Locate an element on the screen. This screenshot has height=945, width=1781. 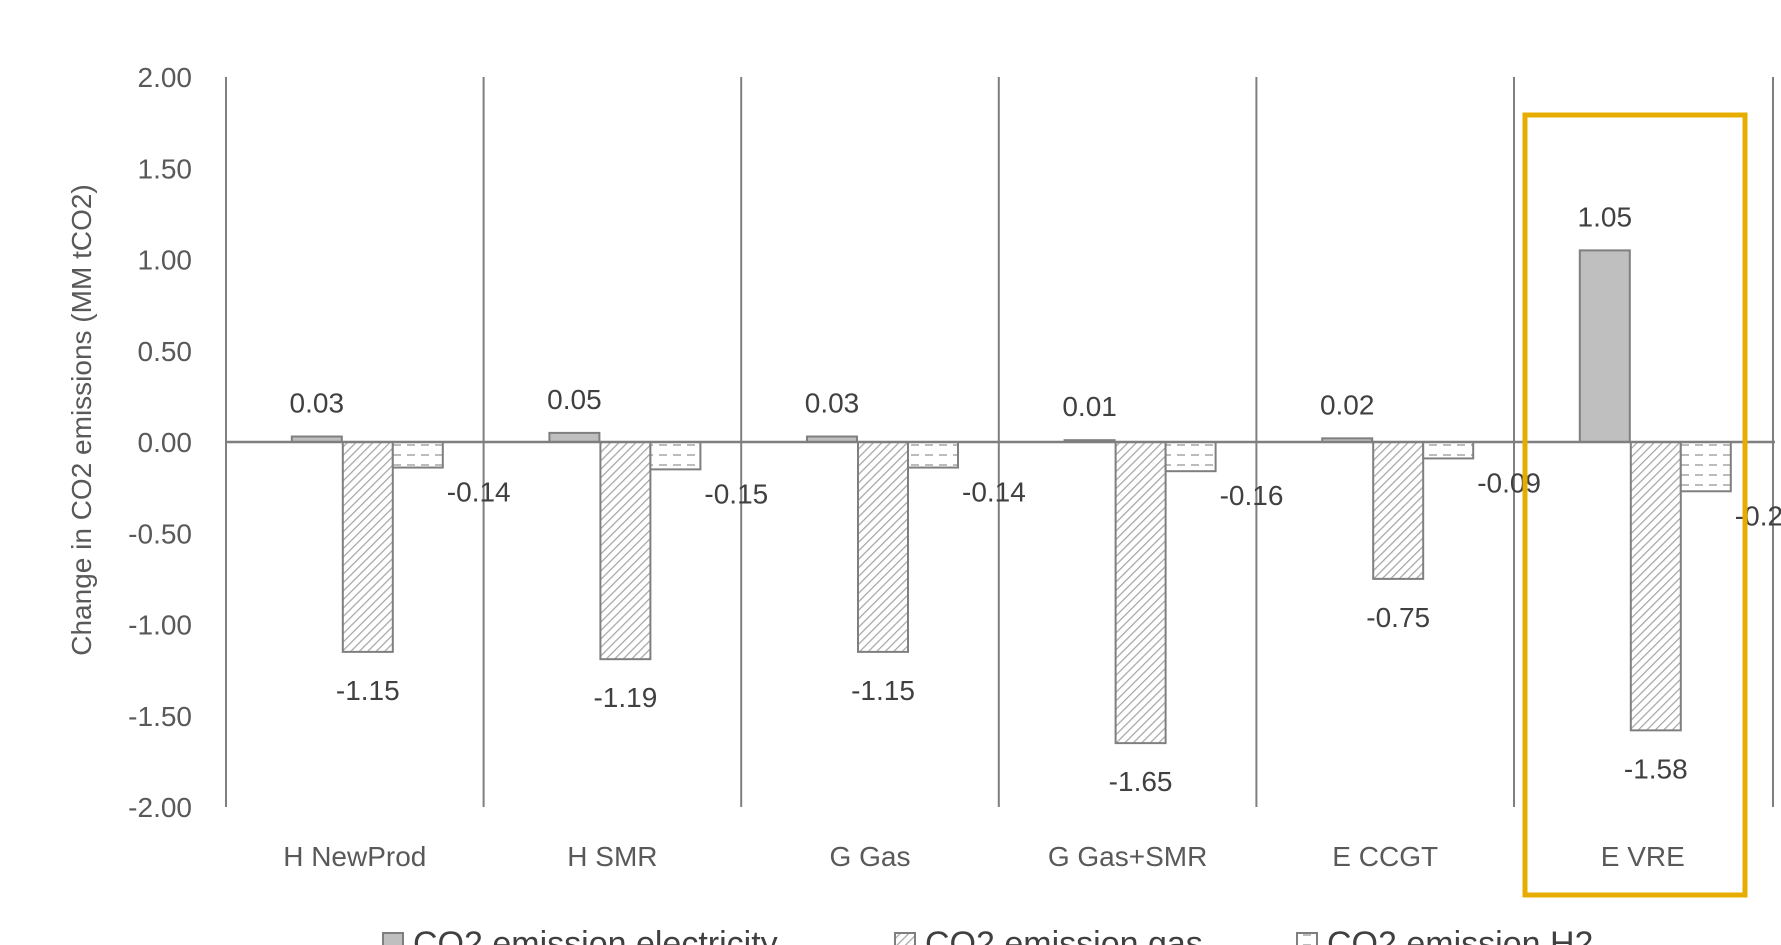
data-label: -0.15 is located at coordinates (736, 493).